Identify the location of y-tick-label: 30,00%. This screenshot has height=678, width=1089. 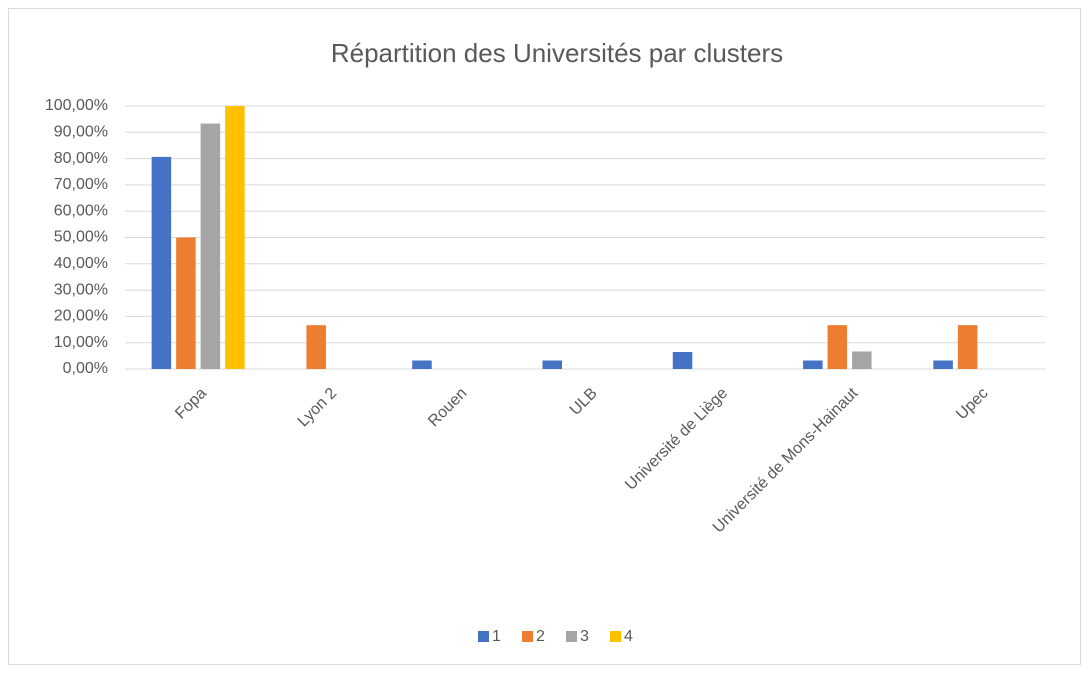
(81, 289).